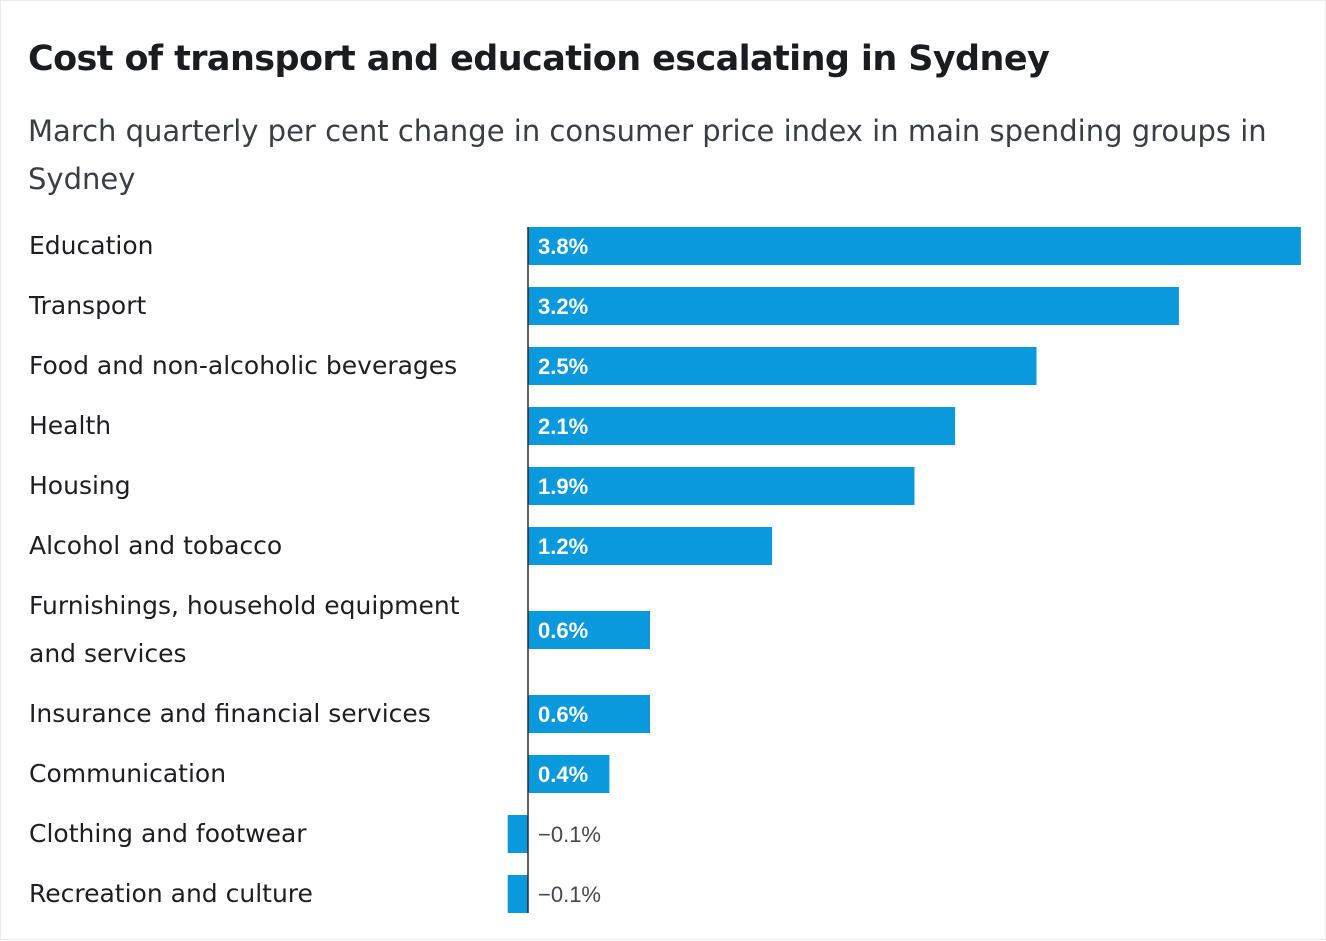  Describe the element at coordinates (563, 486) in the screenshot. I see `data-label: 1.9%` at that location.